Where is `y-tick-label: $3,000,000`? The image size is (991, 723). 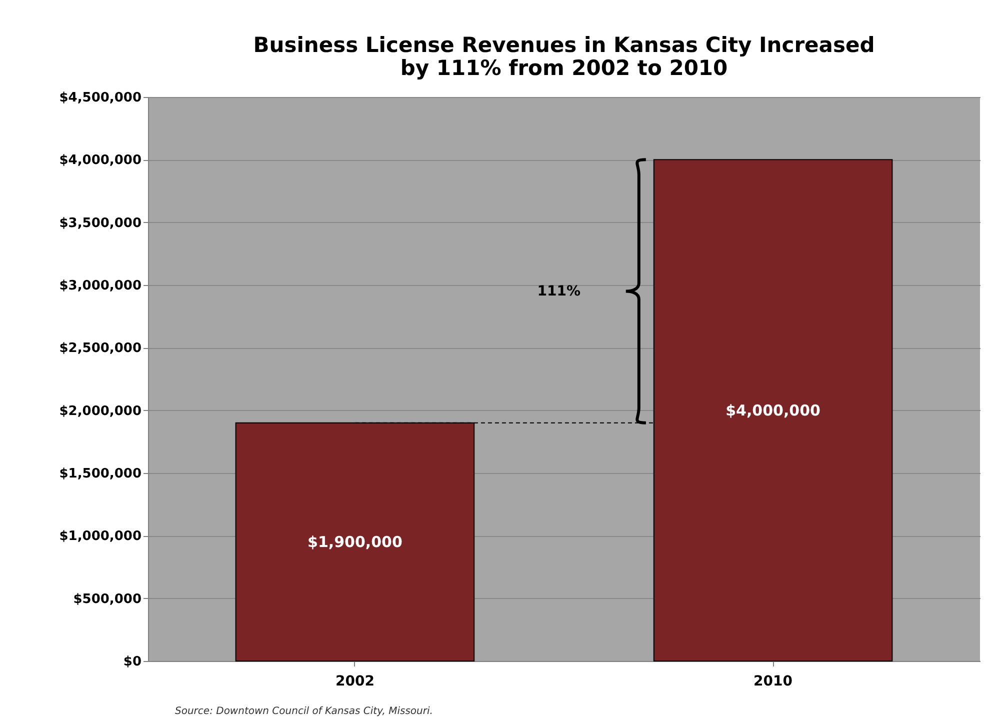
y-tick-label: $3,000,000 is located at coordinates (100, 286).